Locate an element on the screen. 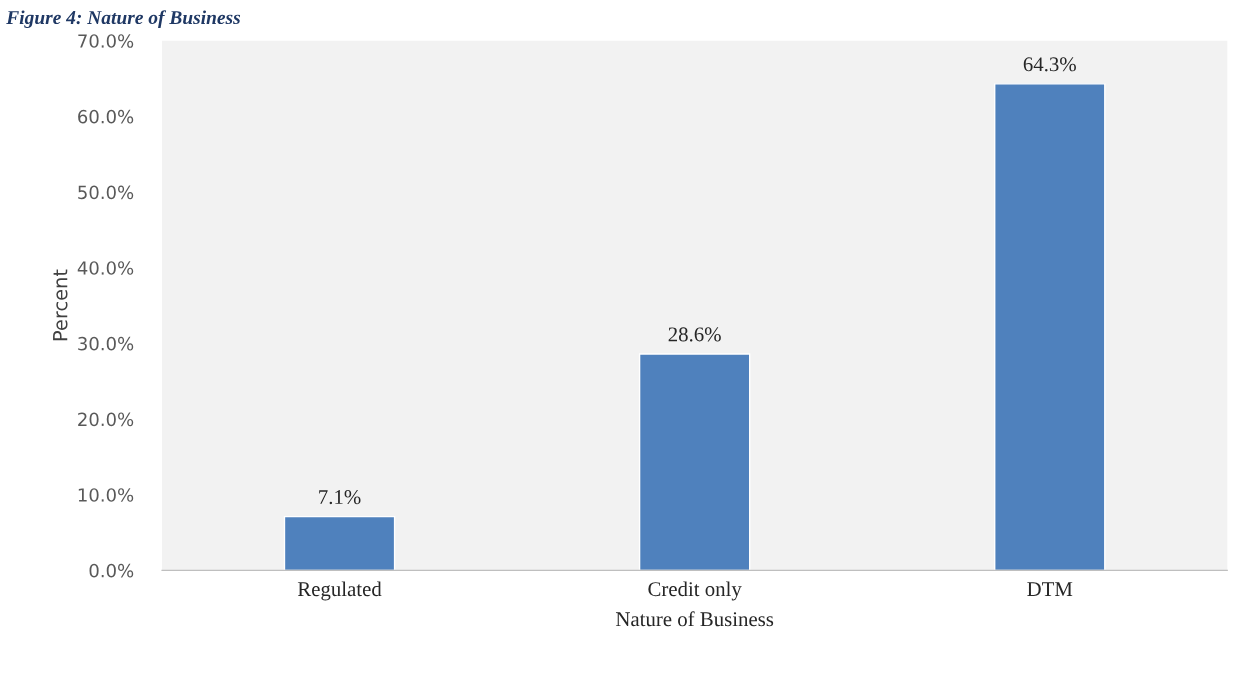 The image size is (1246, 679). x-tick-label: DTM is located at coordinates (1050, 589).